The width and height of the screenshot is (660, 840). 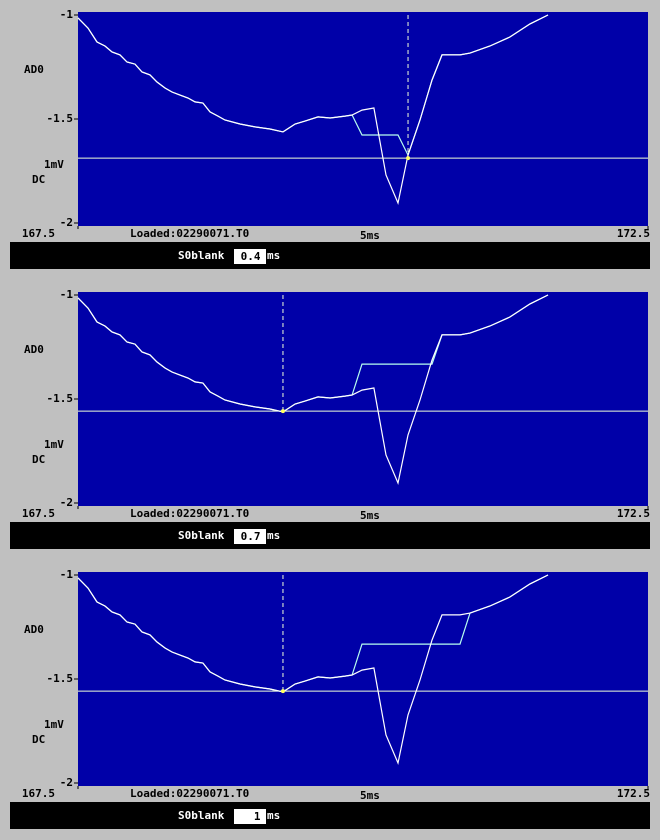 I want to click on blank-value: 0.4, so click(x=247, y=256).